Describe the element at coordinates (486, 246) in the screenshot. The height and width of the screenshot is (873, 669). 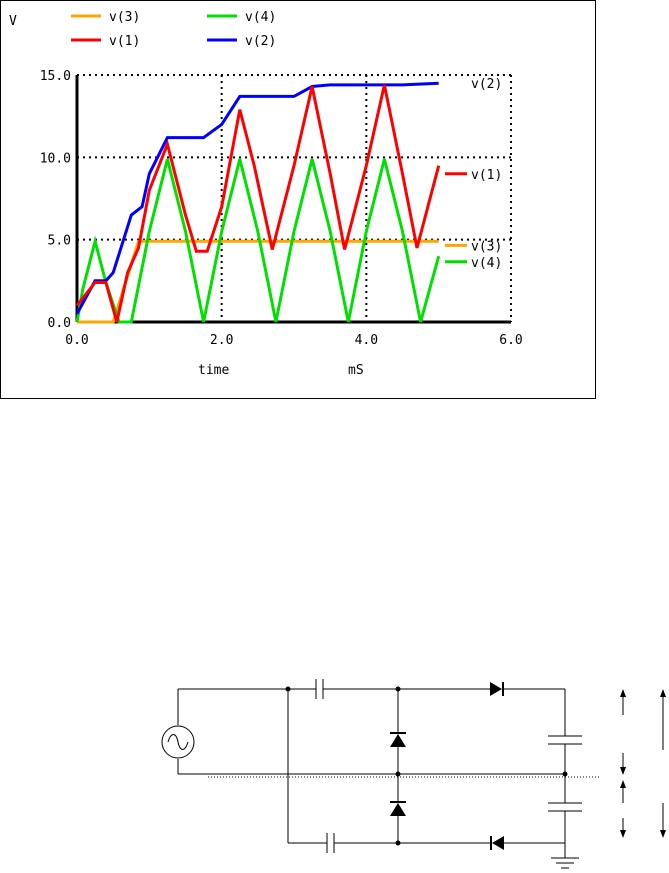
I see `end-label: v(3)` at that location.